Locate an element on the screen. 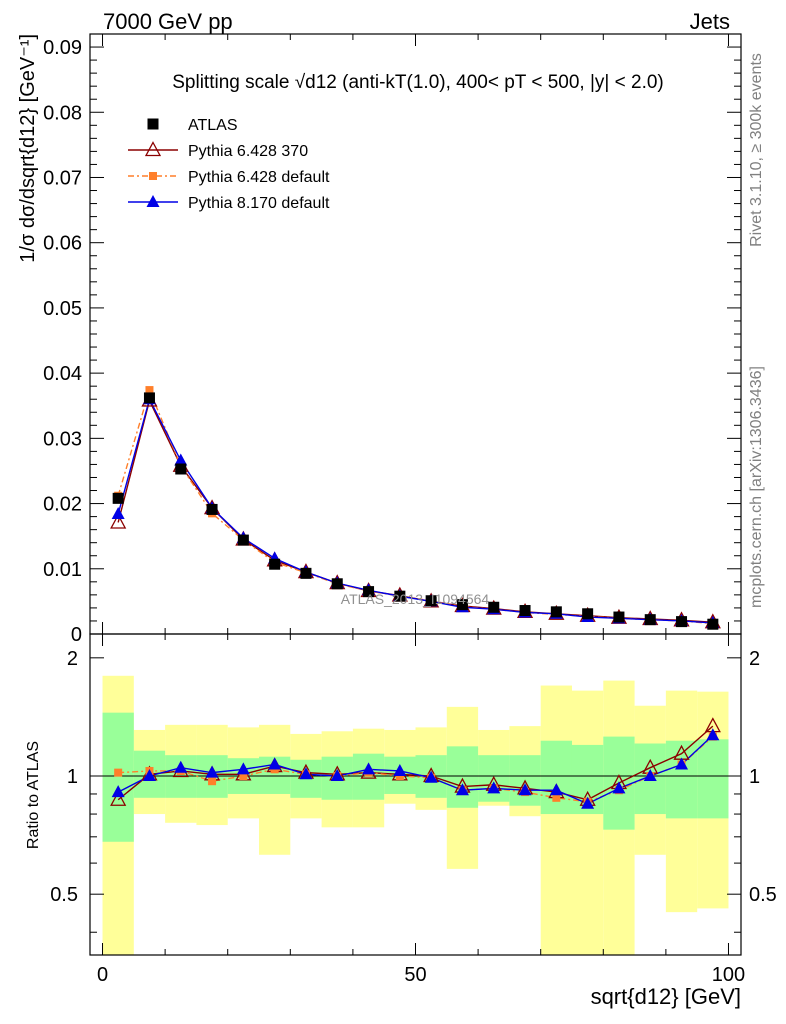 The height and width of the screenshot is (1024, 786). y-tick-label: 0.08 is located at coordinates (62, 113).